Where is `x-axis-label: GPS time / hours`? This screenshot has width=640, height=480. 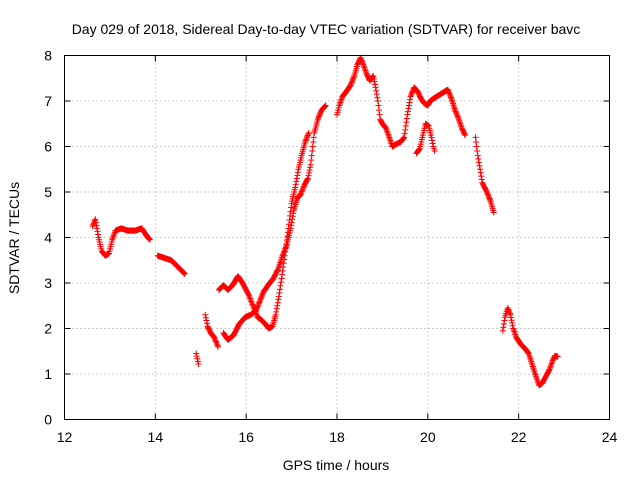
x-axis-label: GPS time / hours is located at coordinates (336, 465).